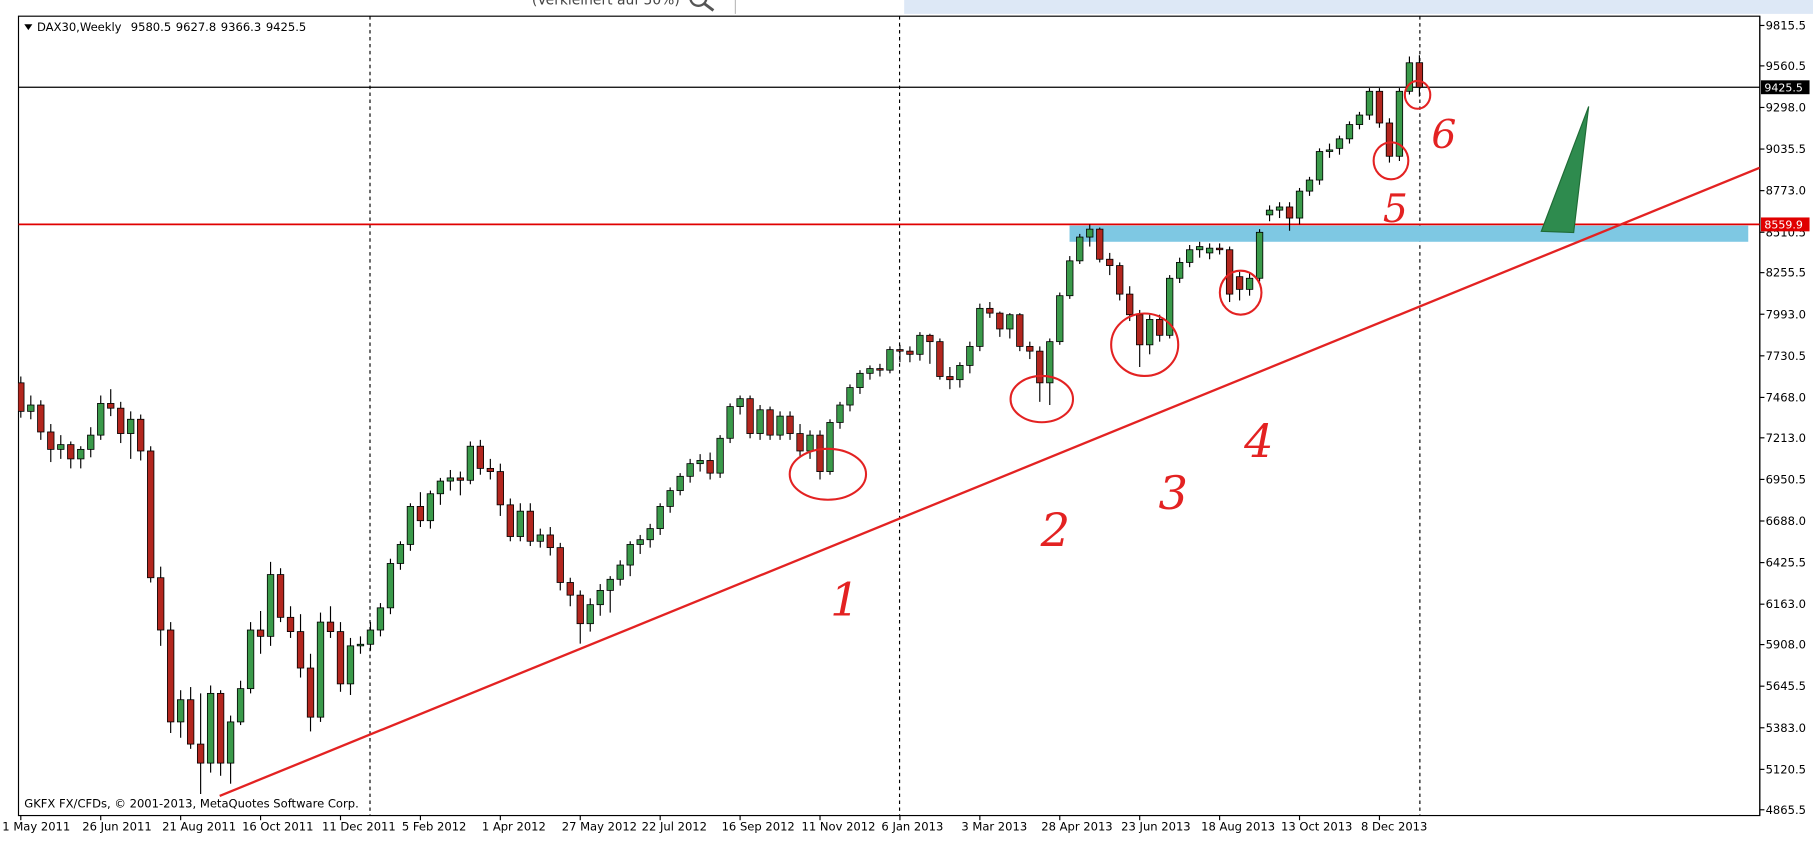 The width and height of the screenshot is (1813, 841). I want to click on y-tick-label: 7730.5, so click(1786, 356).